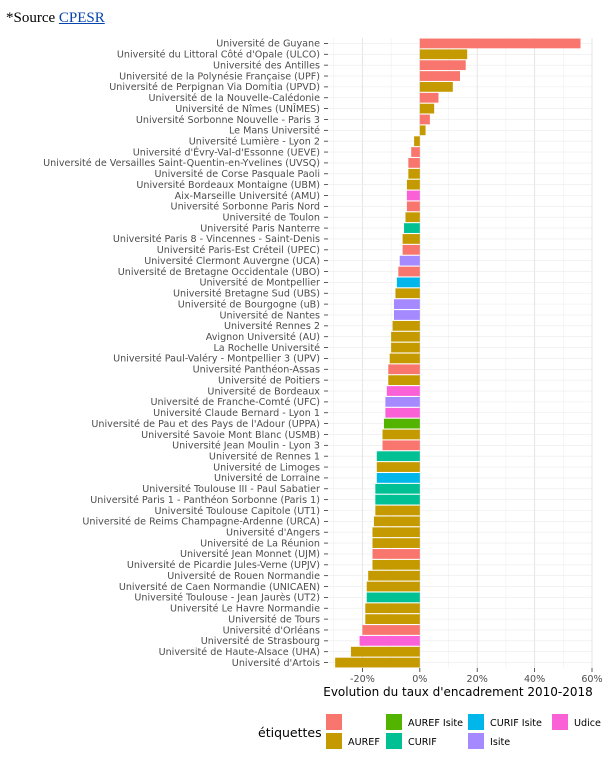 This screenshot has height=762, width=616. Describe the element at coordinates (260, 228) in the screenshot. I see `category-label: Université Paris Nanterre` at that location.